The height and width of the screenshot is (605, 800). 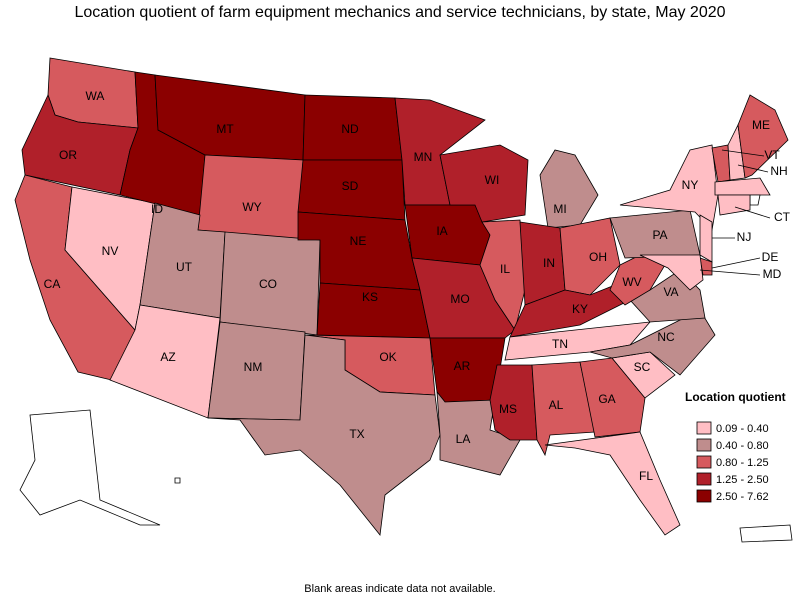 I want to click on note: Blank areas indicate data not available., so click(x=399, y=589).